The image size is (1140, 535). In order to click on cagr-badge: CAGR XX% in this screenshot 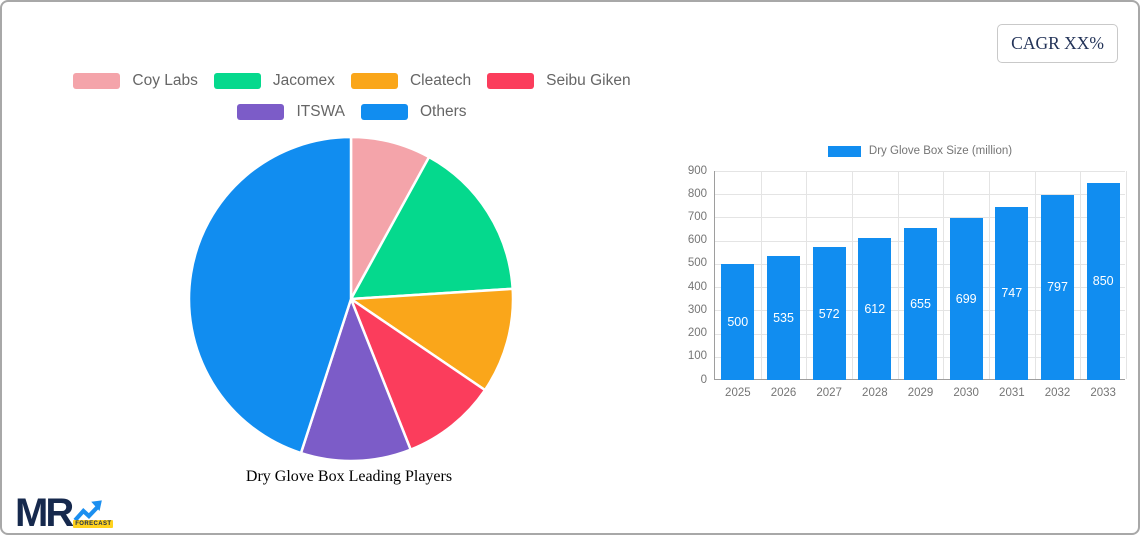, I will do `click(1057, 43)`.